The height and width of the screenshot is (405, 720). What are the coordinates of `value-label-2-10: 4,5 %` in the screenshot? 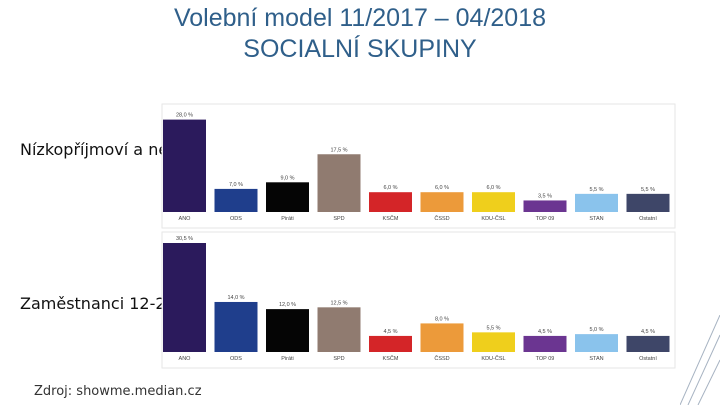 It's located at (648, 332).